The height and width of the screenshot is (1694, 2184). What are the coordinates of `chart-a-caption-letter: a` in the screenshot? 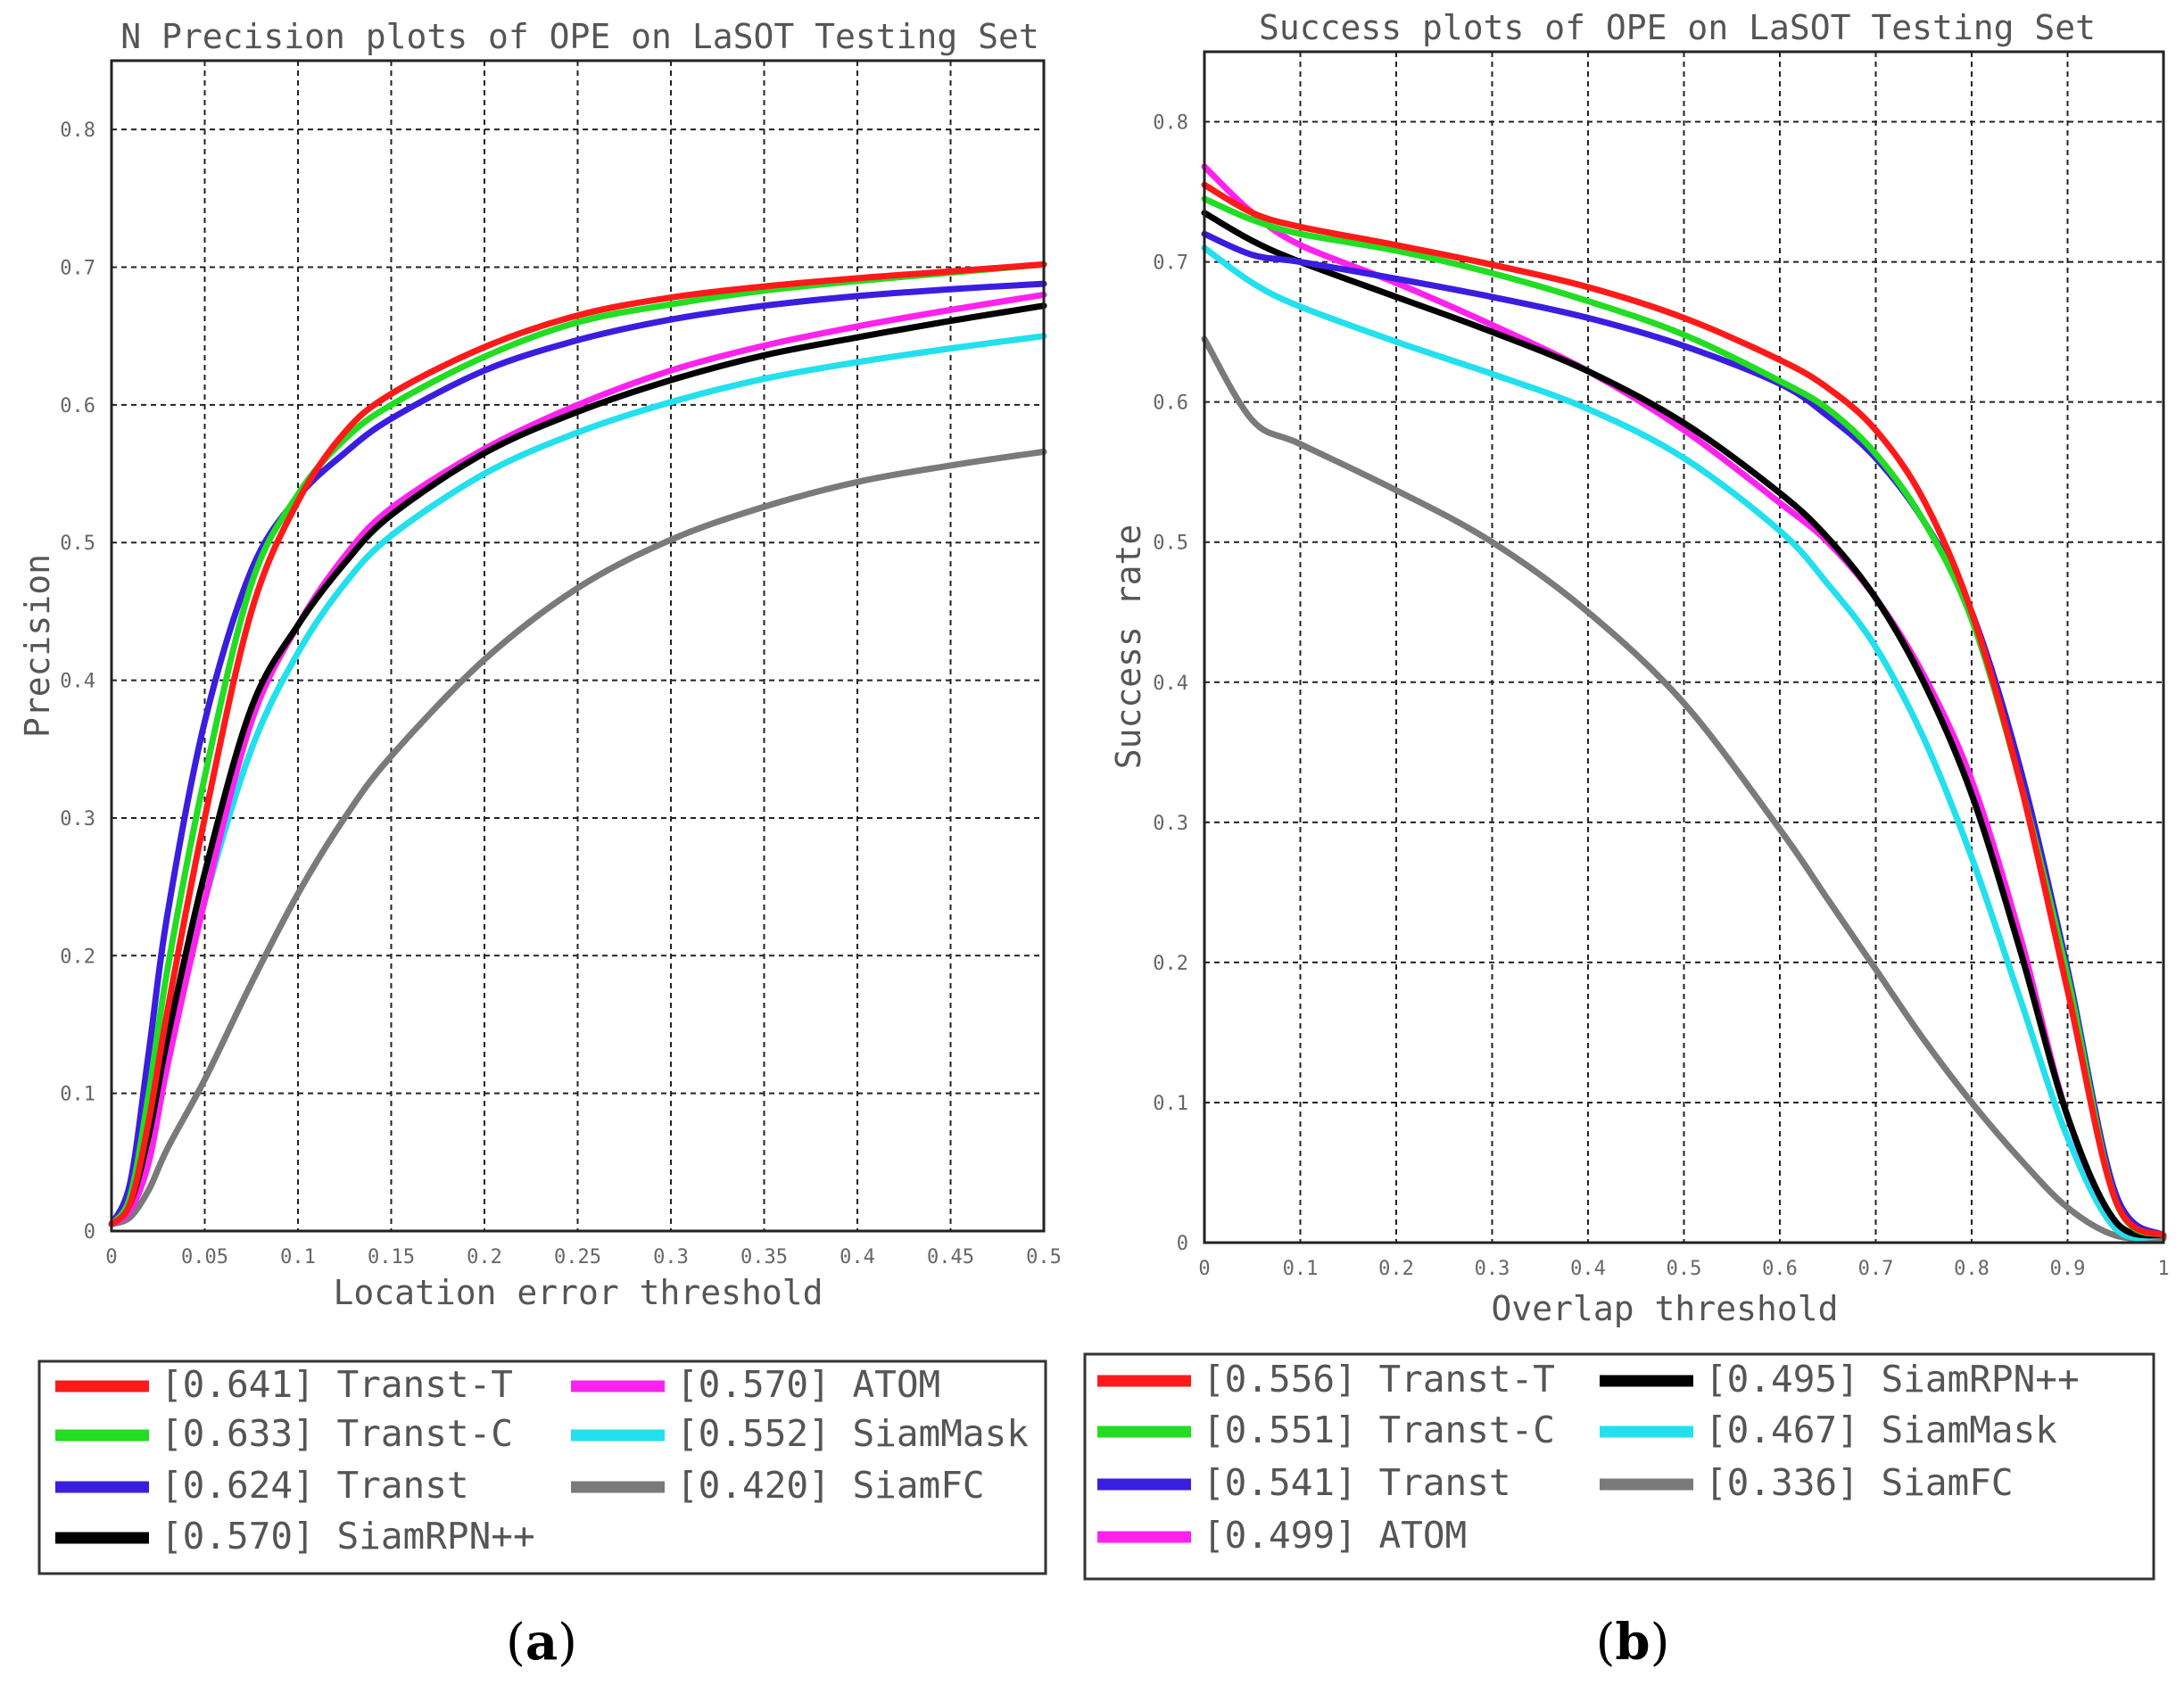 It's located at (541, 1642).